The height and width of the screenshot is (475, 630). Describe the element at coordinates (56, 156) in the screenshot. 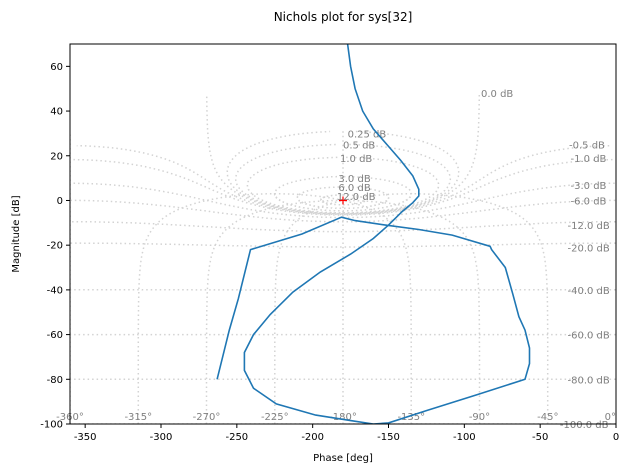

I see `y-tick-label: 20` at that location.